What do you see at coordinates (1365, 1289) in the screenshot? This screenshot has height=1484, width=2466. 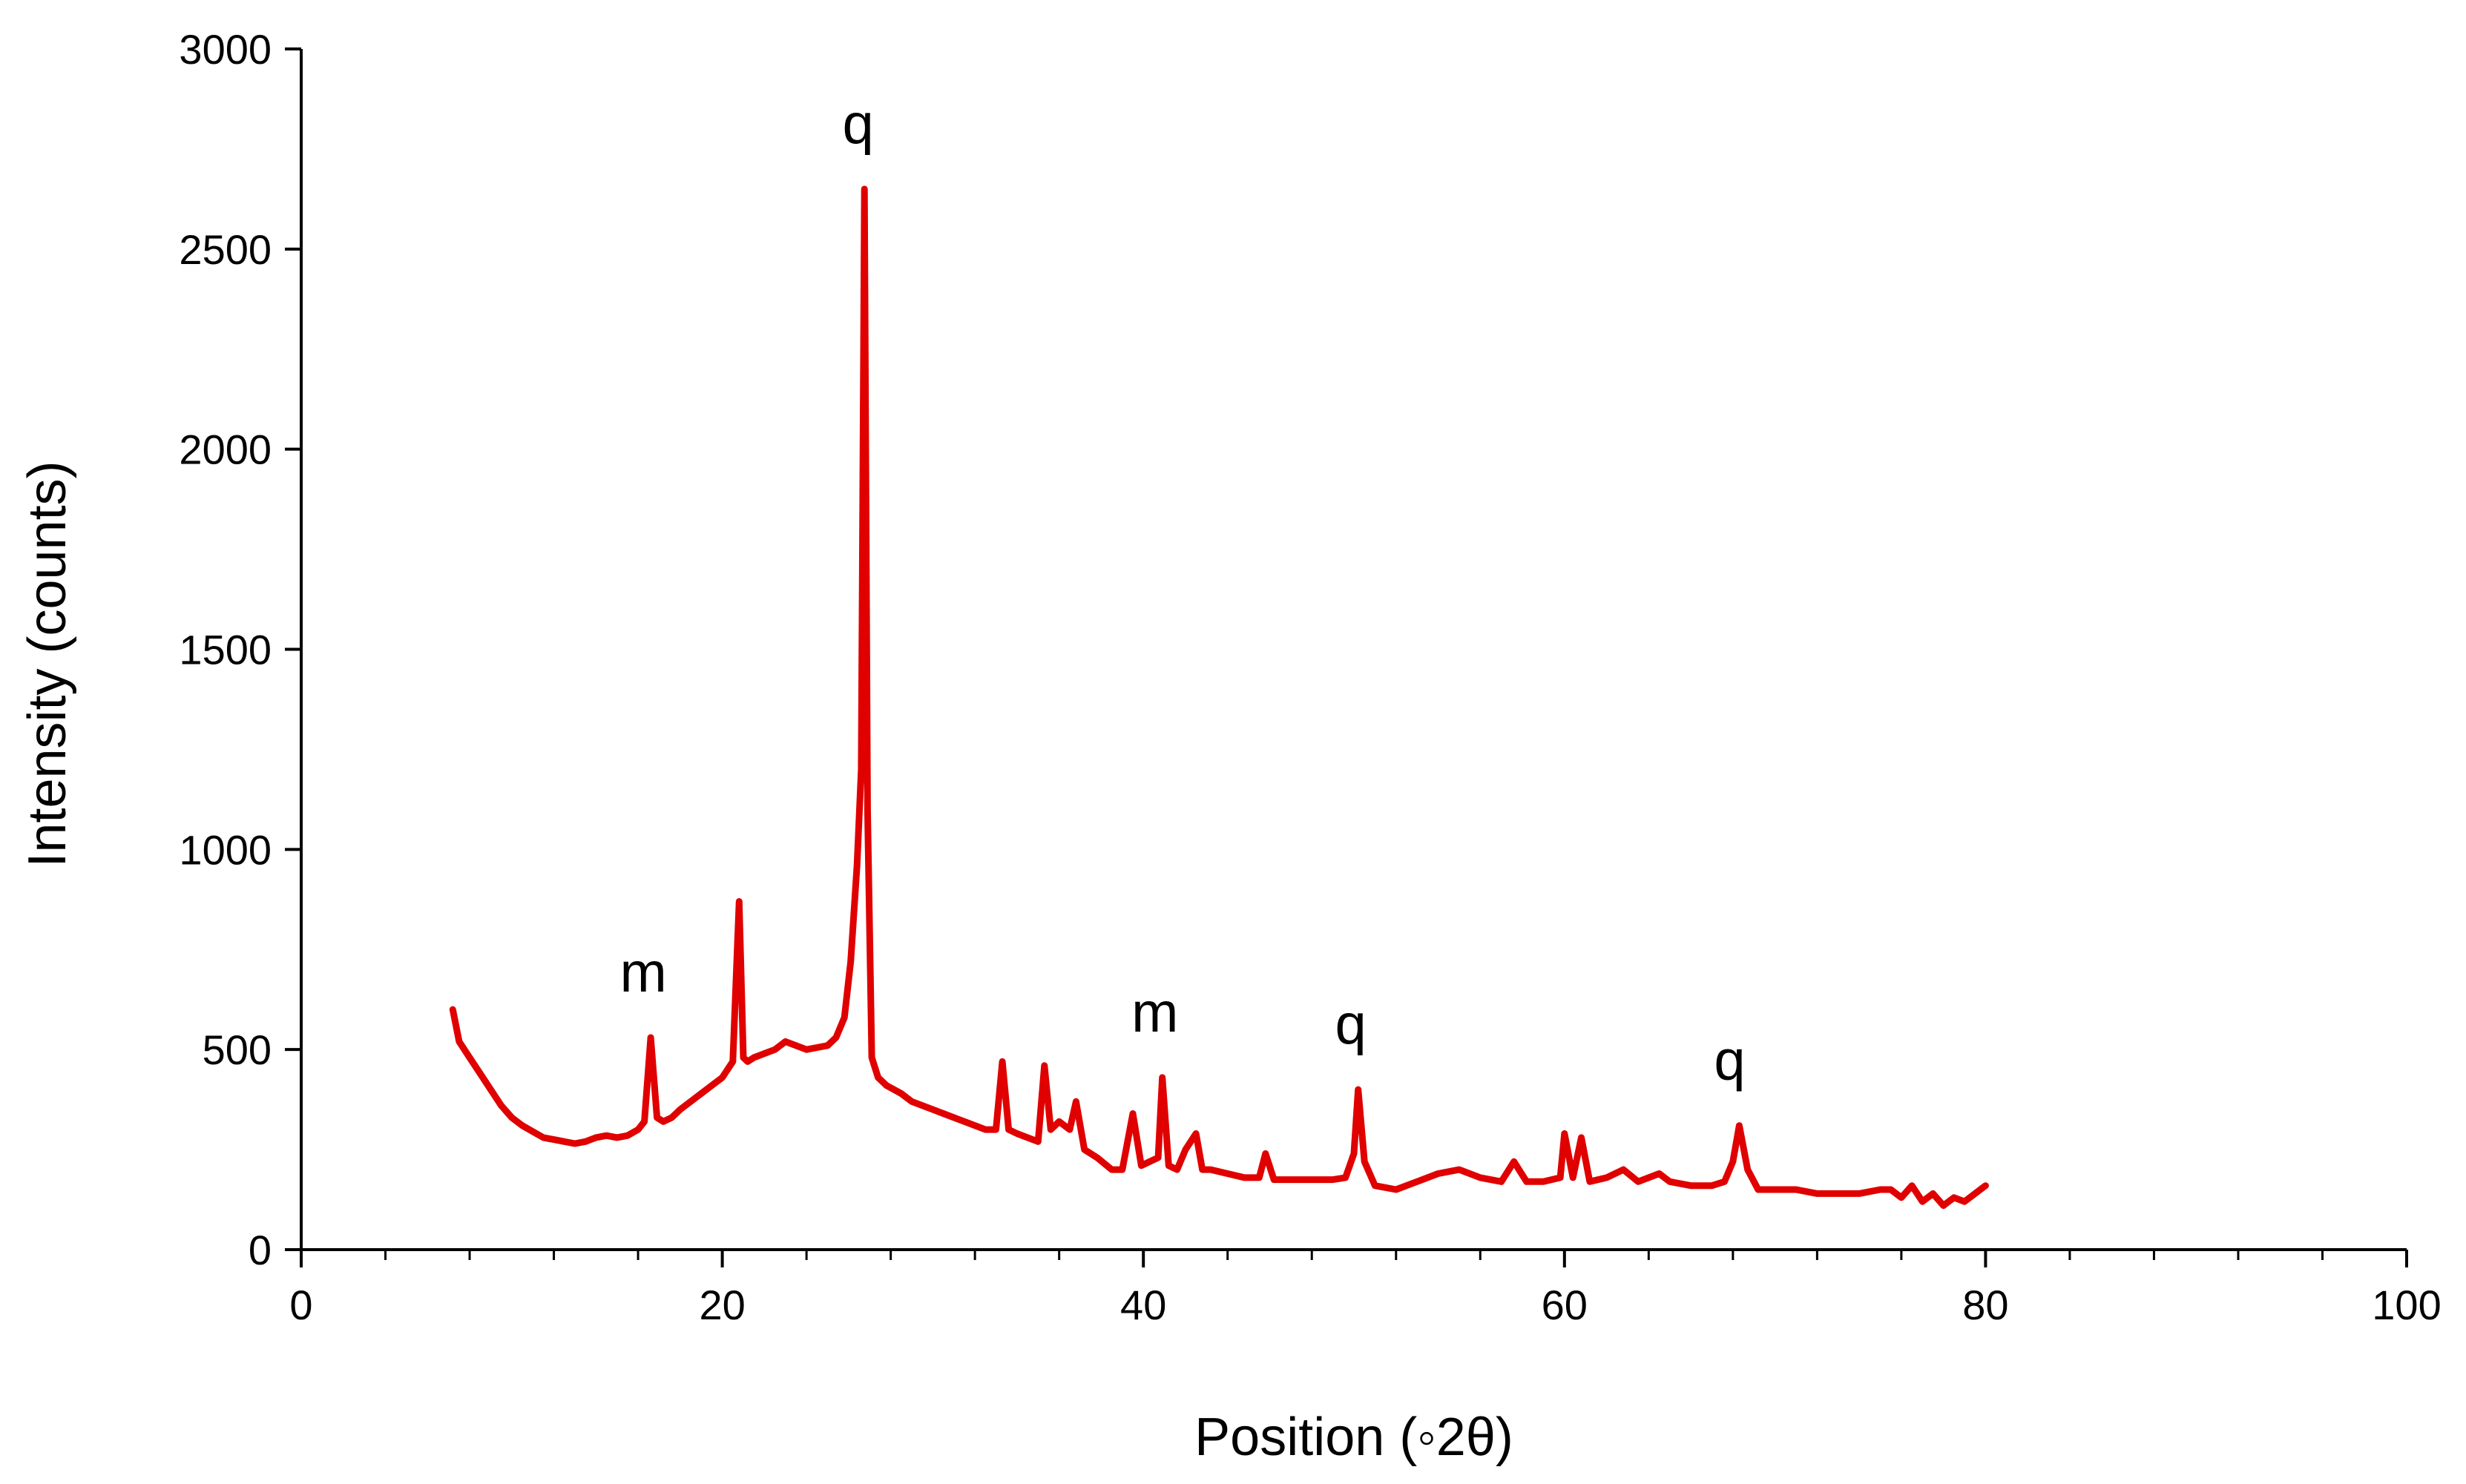 I see `x-ticks: 0 20 40 60 80 100` at bounding box center [1365, 1289].